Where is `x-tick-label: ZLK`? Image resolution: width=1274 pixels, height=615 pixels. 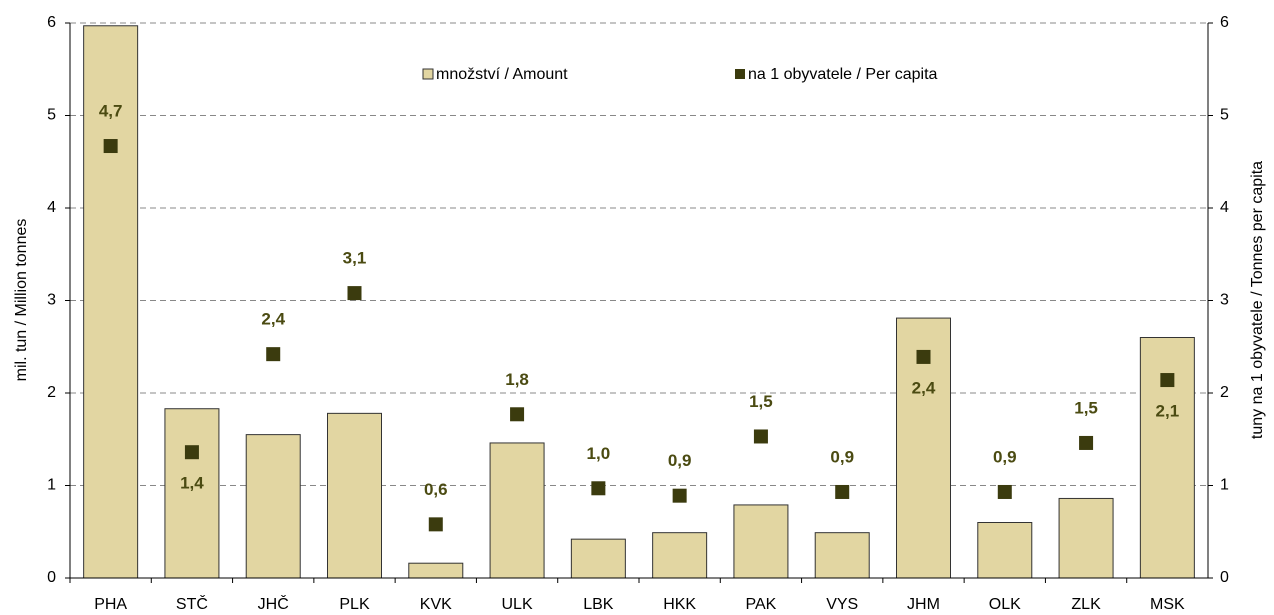 x-tick-label: ZLK is located at coordinates (1086, 604).